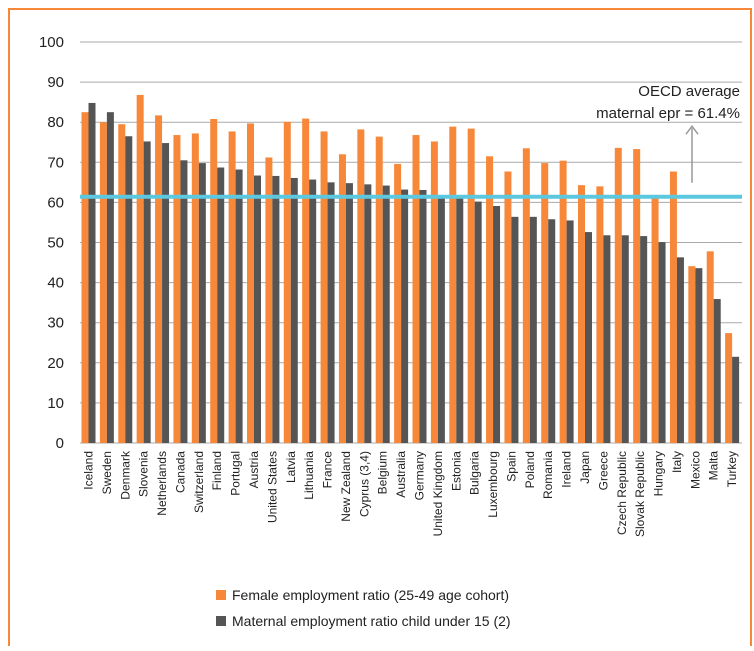 This screenshot has height=651, width=754. What do you see at coordinates (180, 472) in the screenshot?
I see `x-tick-label: Canada` at bounding box center [180, 472].